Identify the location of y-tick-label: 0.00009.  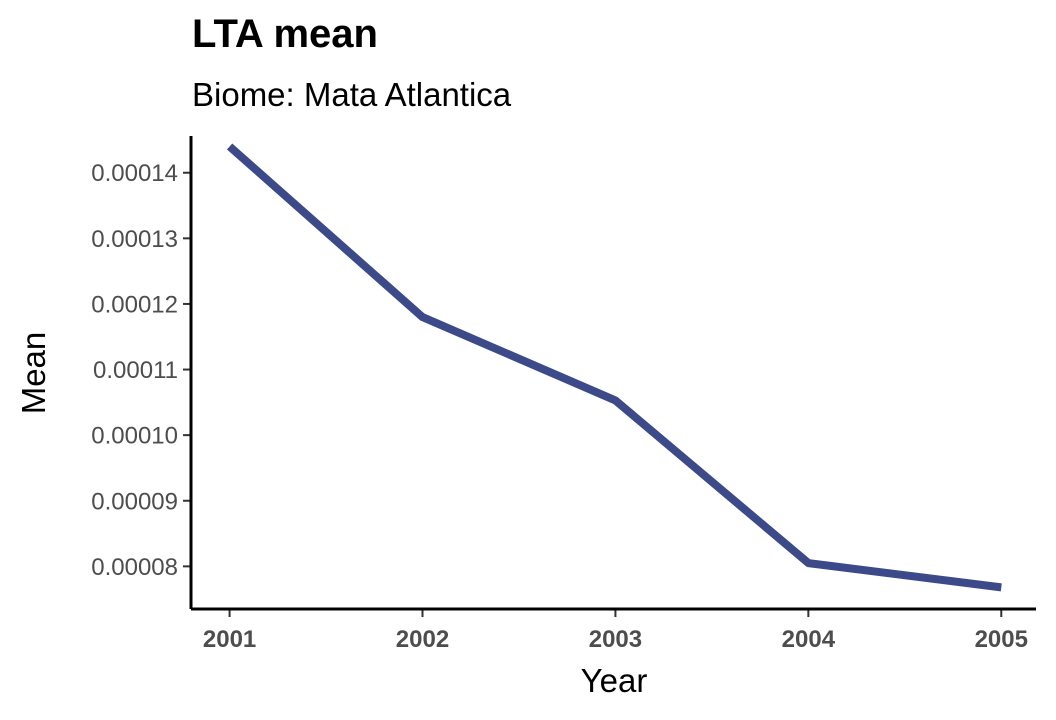
(134, 501).